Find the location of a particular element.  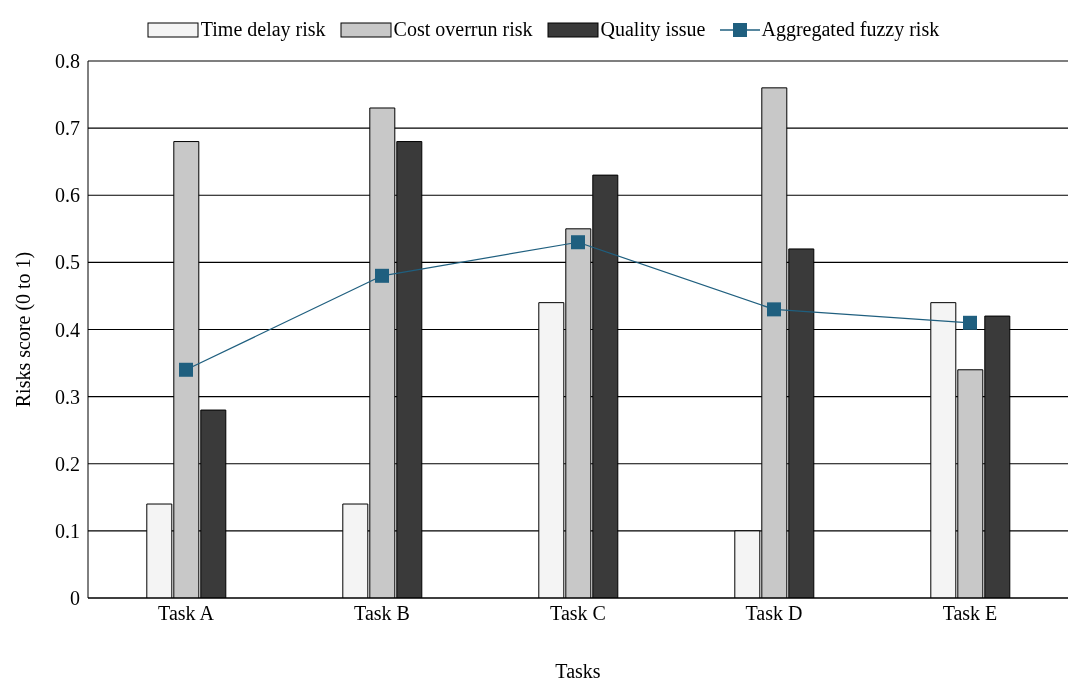

x-tick-label: Task B is located at coordinates (382, 613).